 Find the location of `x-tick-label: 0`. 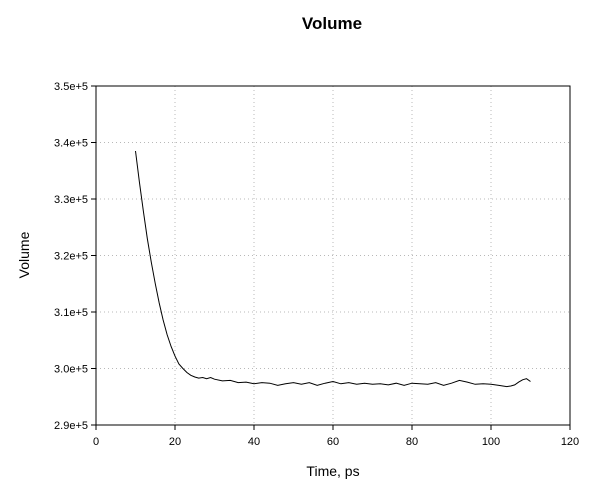

x-tick-label: 0 is located at coordinates (96, 442).